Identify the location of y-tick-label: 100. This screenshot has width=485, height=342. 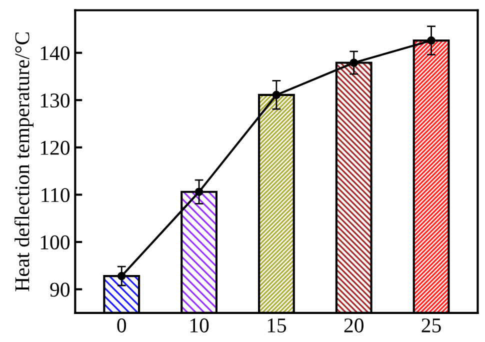
(55, 242).